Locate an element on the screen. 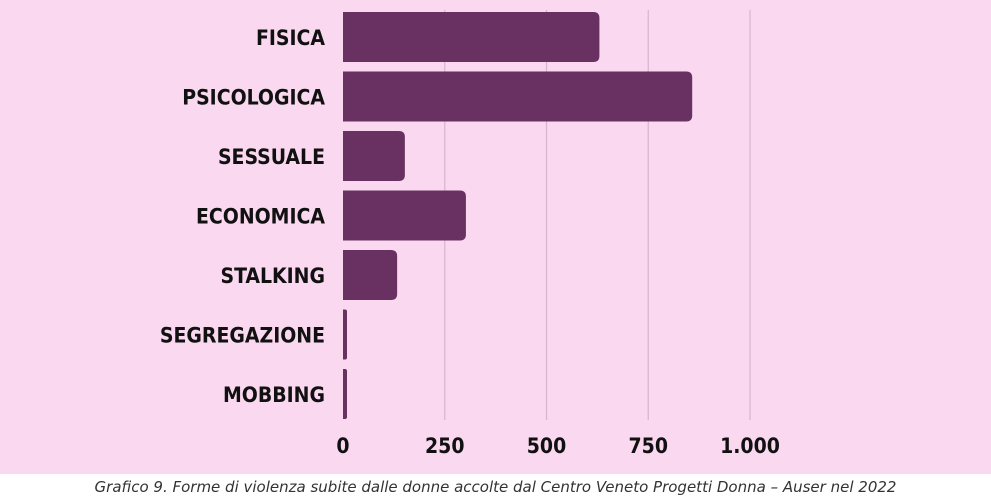  category-label-mobbing: MOBBING is located at coordinates (274, 395).